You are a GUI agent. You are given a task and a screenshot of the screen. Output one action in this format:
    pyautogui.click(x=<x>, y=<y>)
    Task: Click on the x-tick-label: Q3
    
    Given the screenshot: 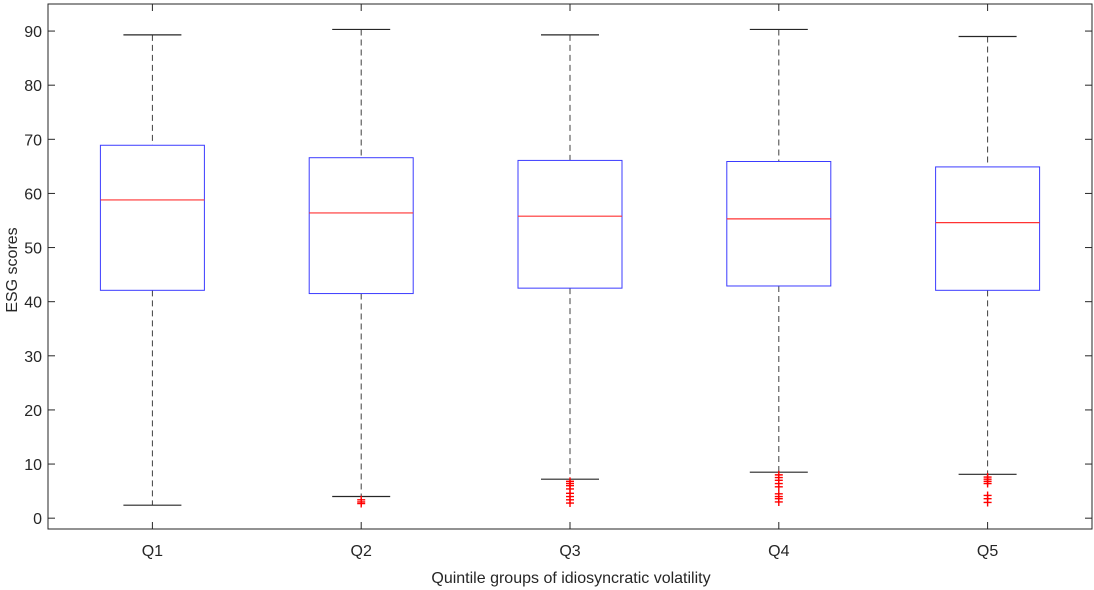 What is the action you would take?
    pyautogui.click(x=569, y=551)
    